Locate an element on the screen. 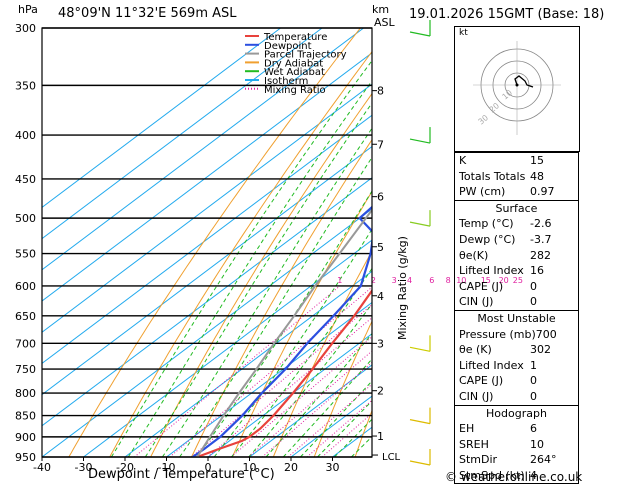 This screenshot has width=629, height=486. index-most-unstable-label: θe (K) is located at coordinates (475, 350).